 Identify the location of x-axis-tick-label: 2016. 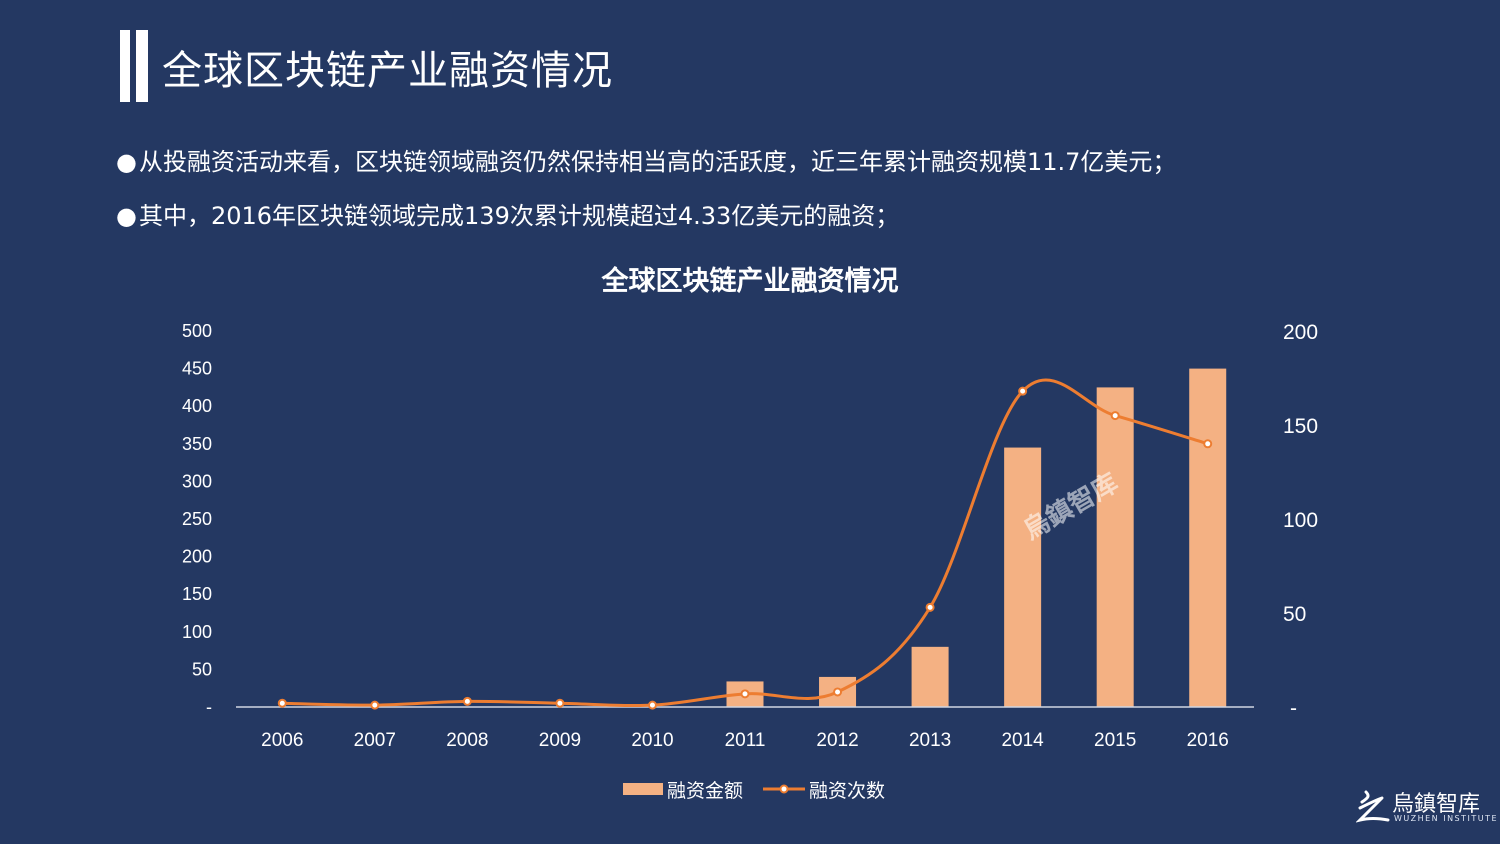
(1208, 740).